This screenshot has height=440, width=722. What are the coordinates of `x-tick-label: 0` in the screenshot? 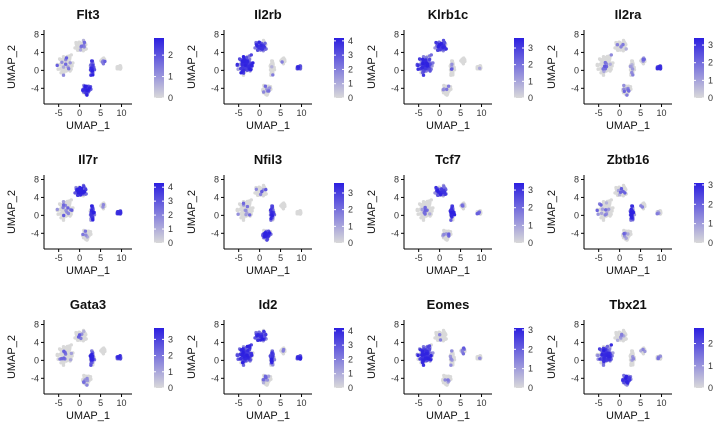 It's located at (79, 403).